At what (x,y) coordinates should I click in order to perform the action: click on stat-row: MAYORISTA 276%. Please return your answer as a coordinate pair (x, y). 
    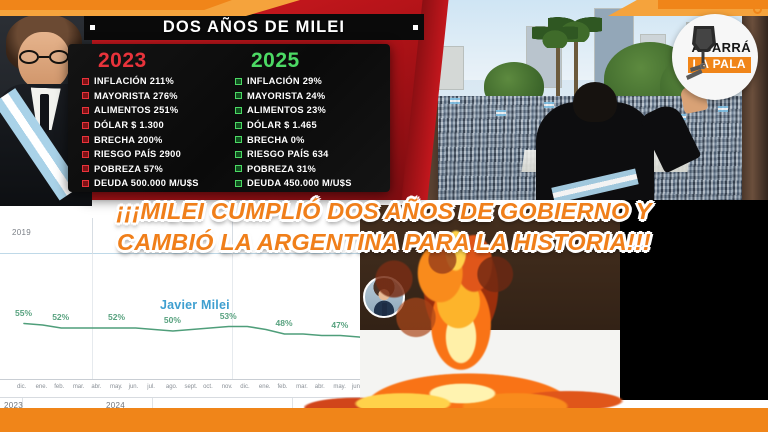
    Looking at the image, I should click on (152, 96).